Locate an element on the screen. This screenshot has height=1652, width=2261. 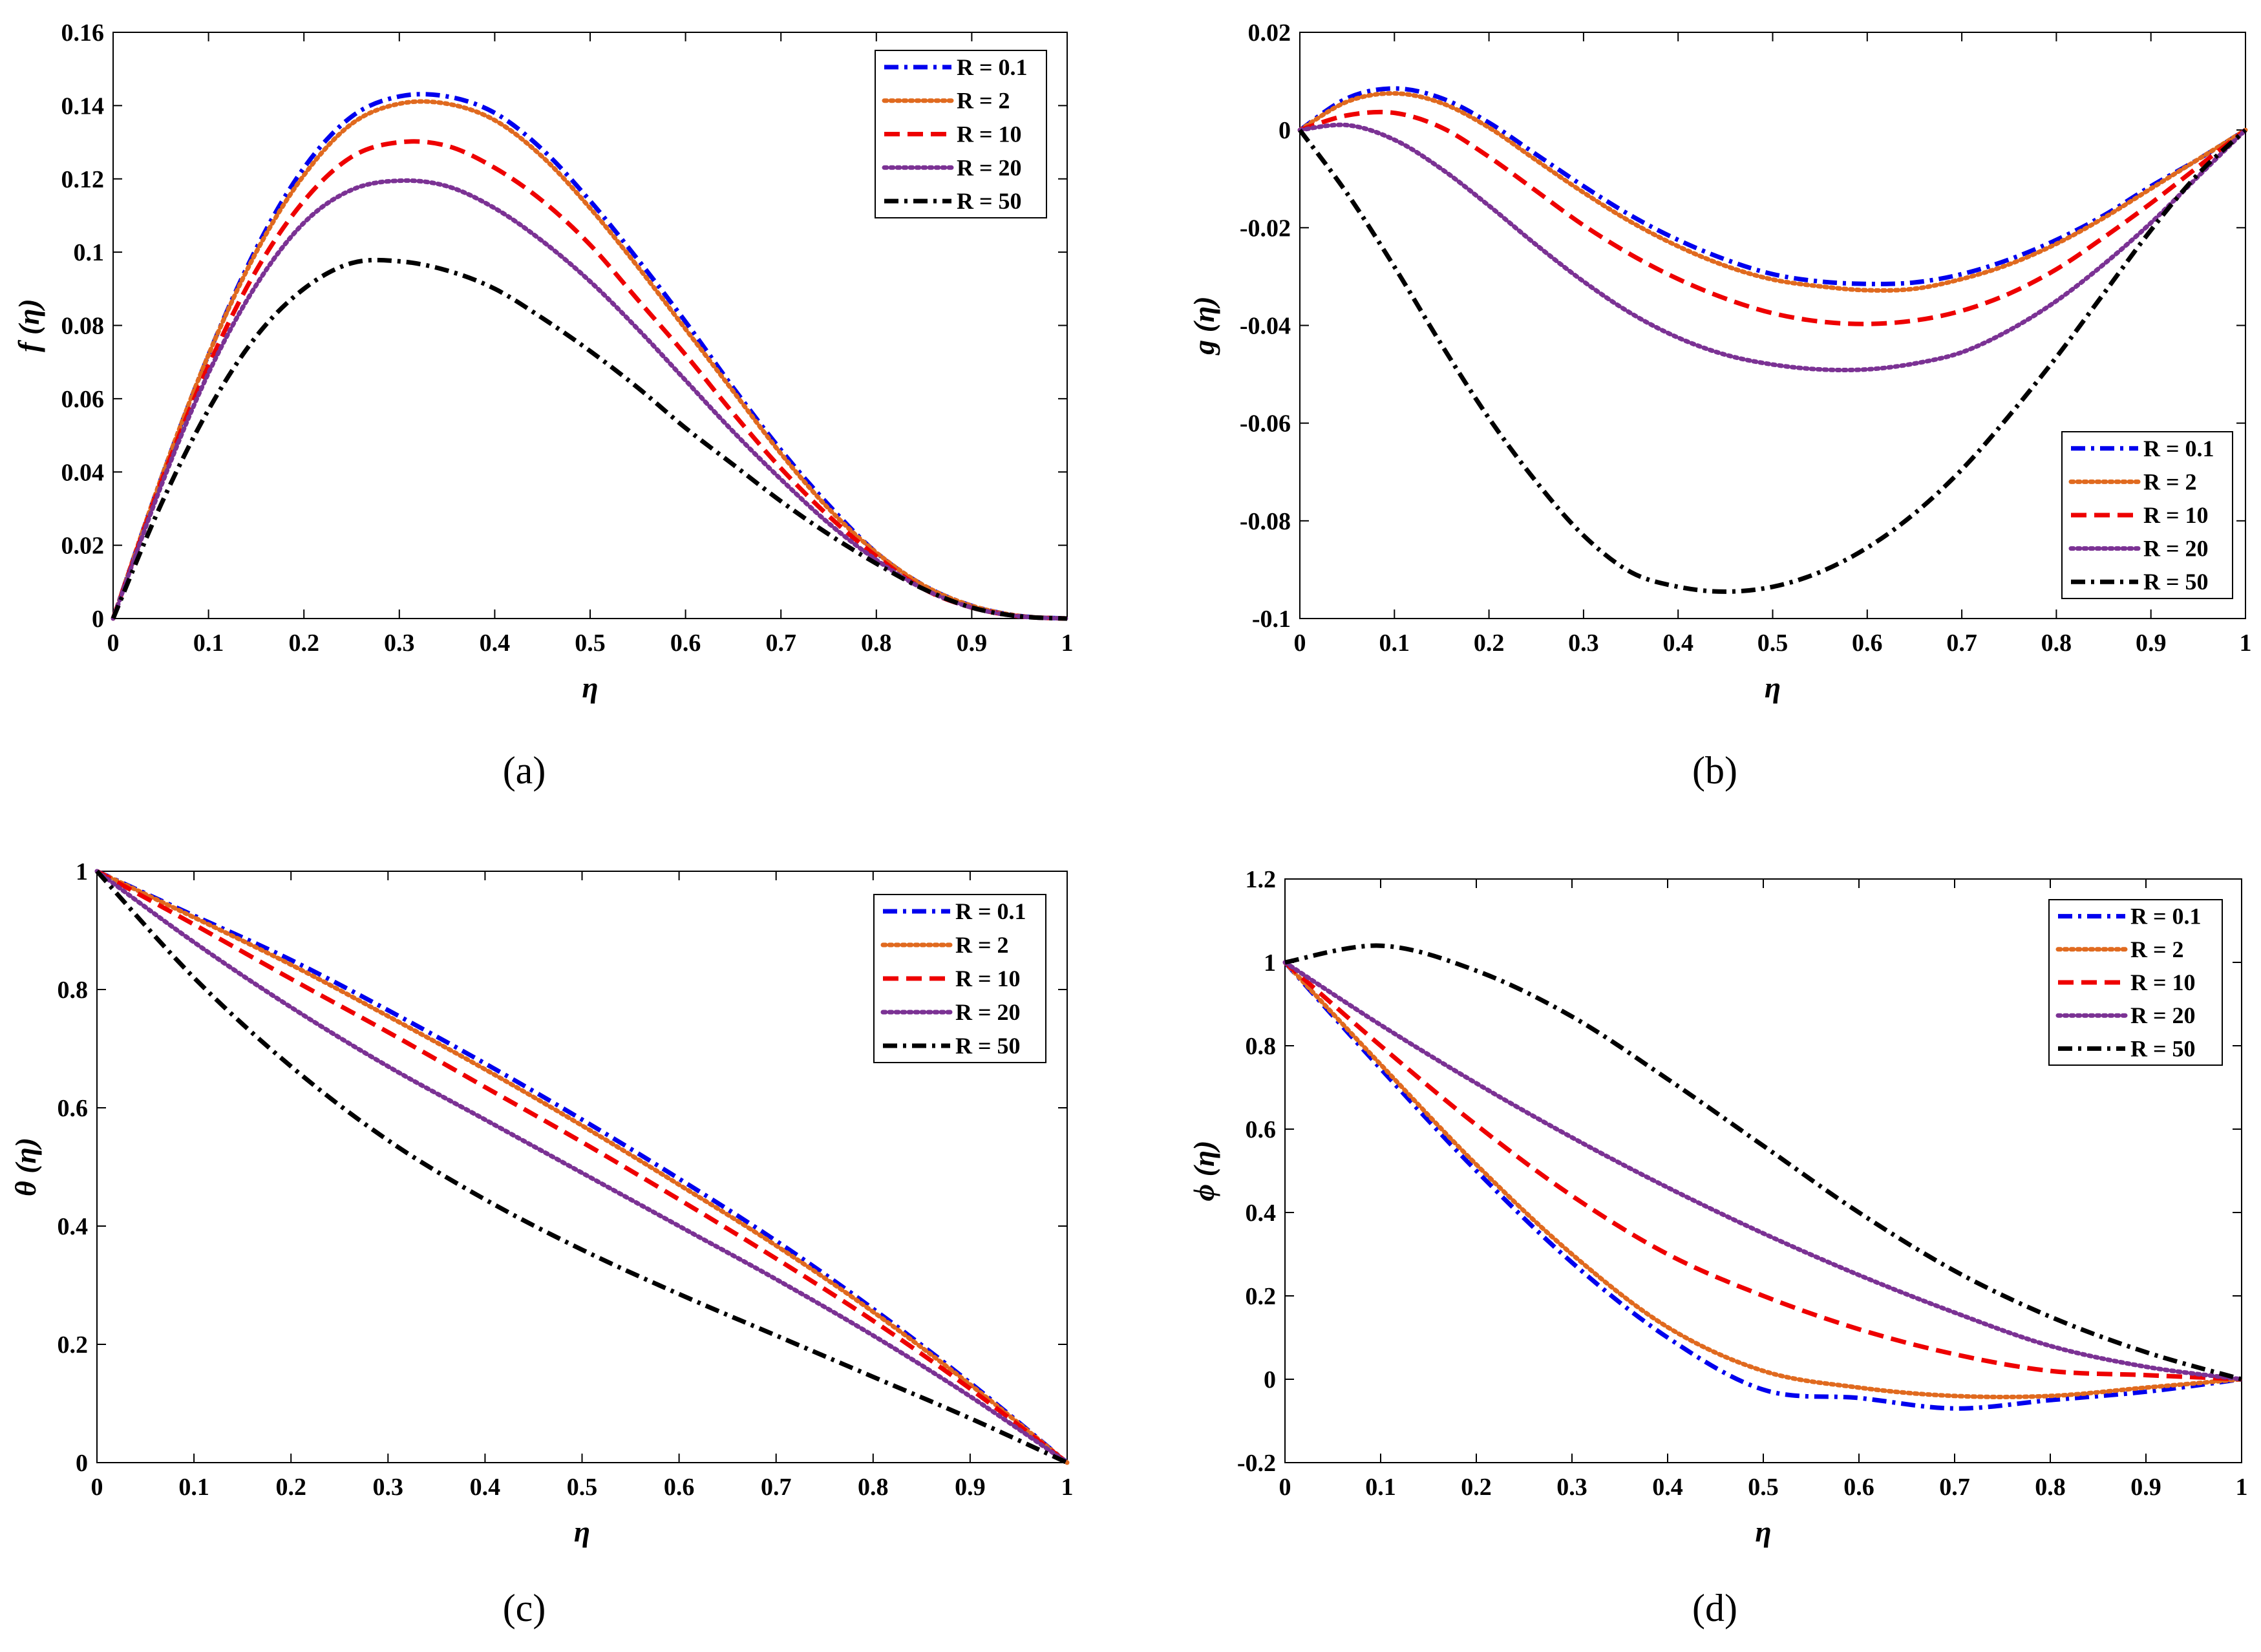
y-tick-label: -0.04 is located at coordinates (1265, 326).